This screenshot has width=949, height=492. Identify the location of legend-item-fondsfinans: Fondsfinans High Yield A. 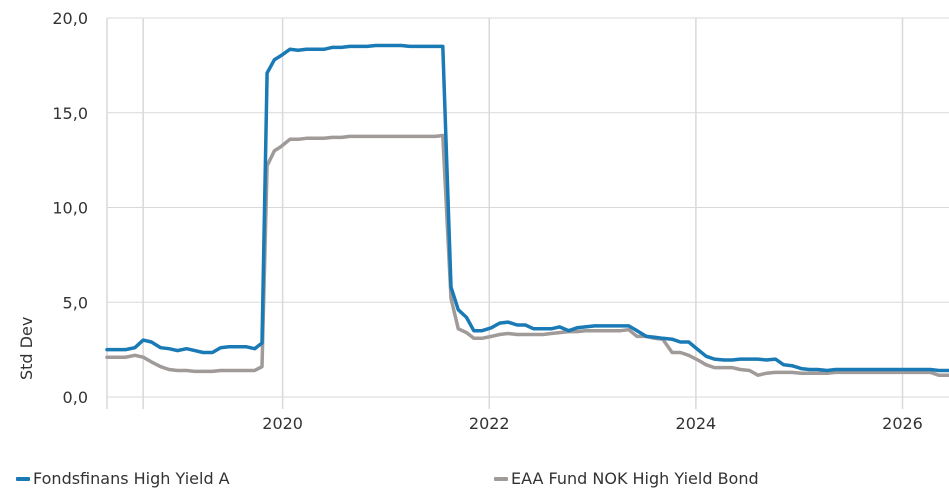
(123, 478).